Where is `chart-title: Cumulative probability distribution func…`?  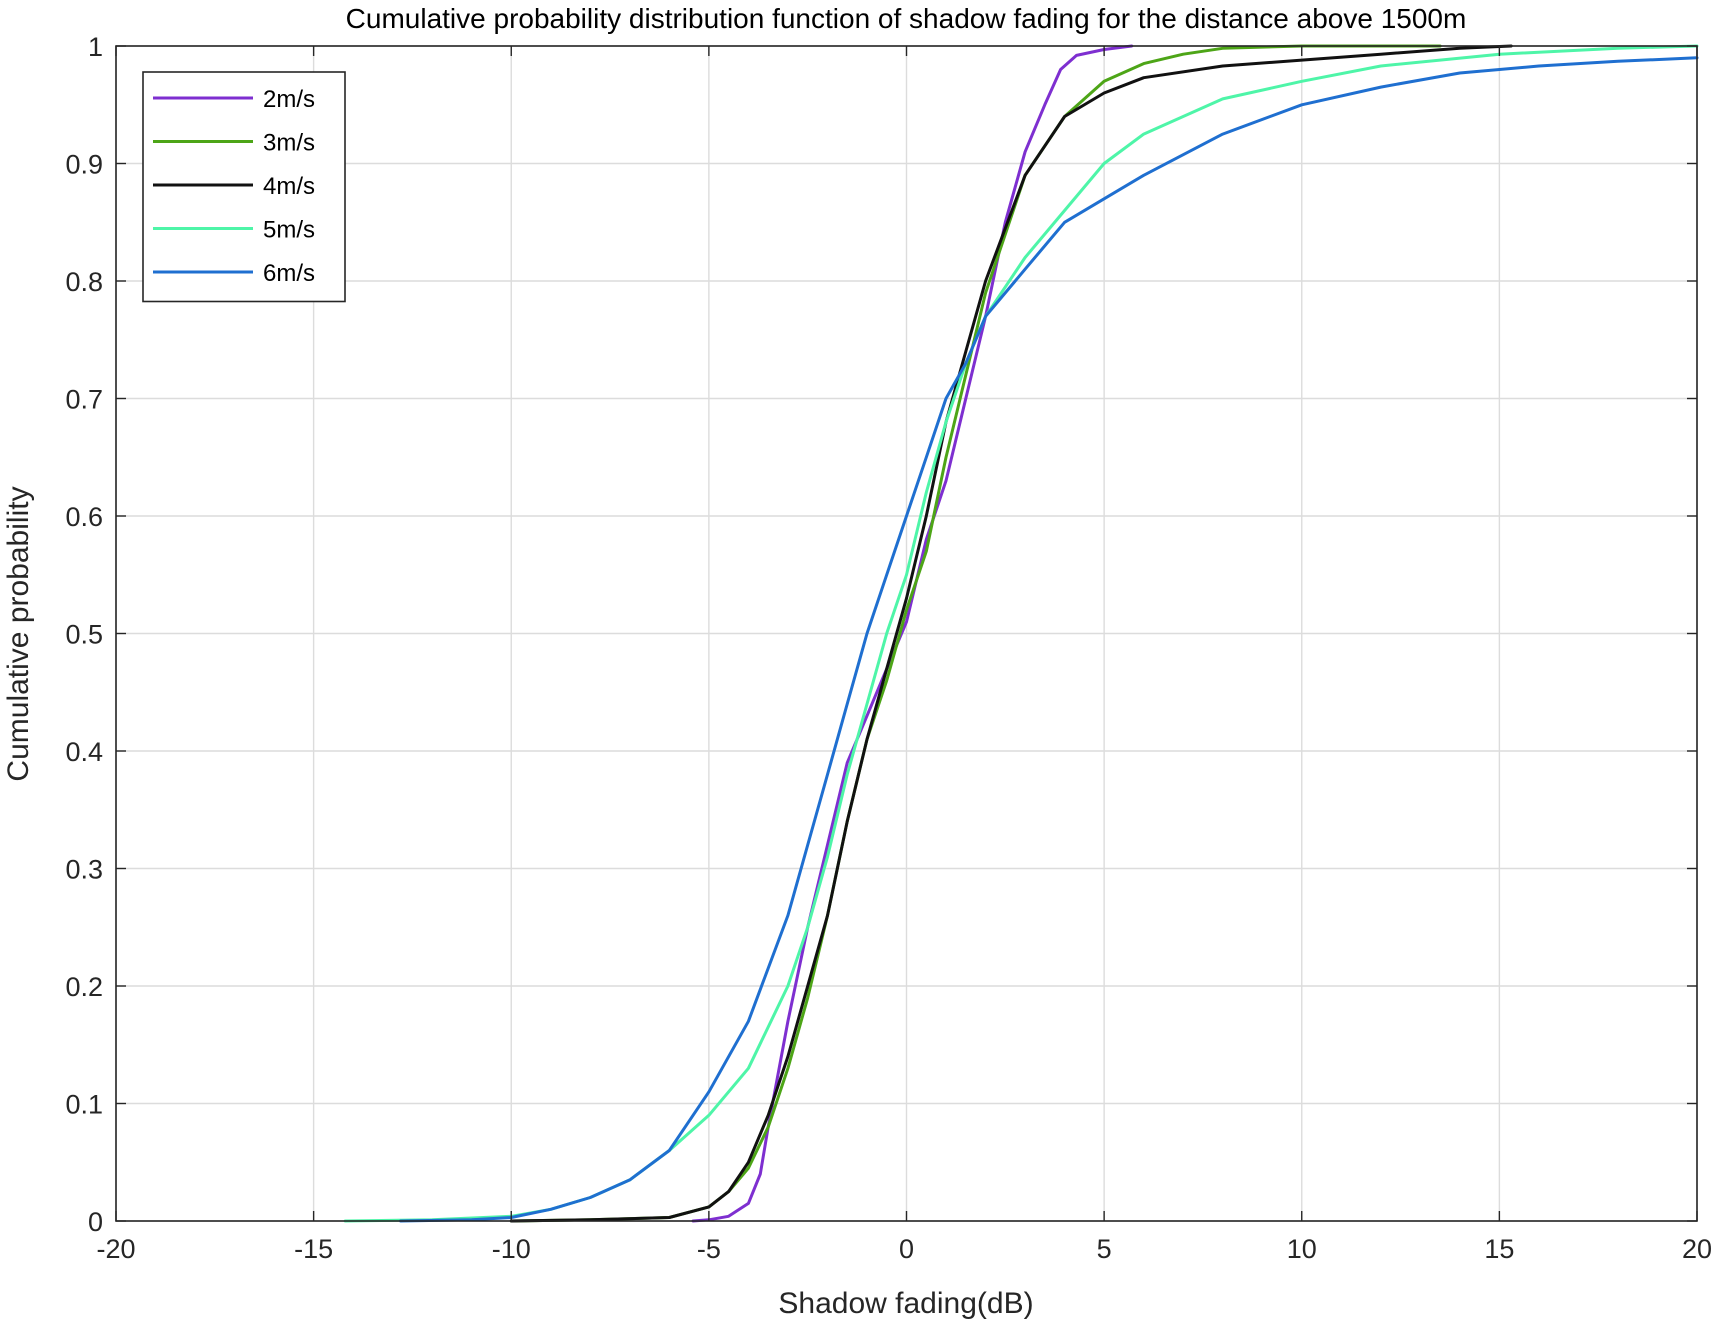
chart-title: Cumulative probability distribution func… is located at coordinates (906, 18).